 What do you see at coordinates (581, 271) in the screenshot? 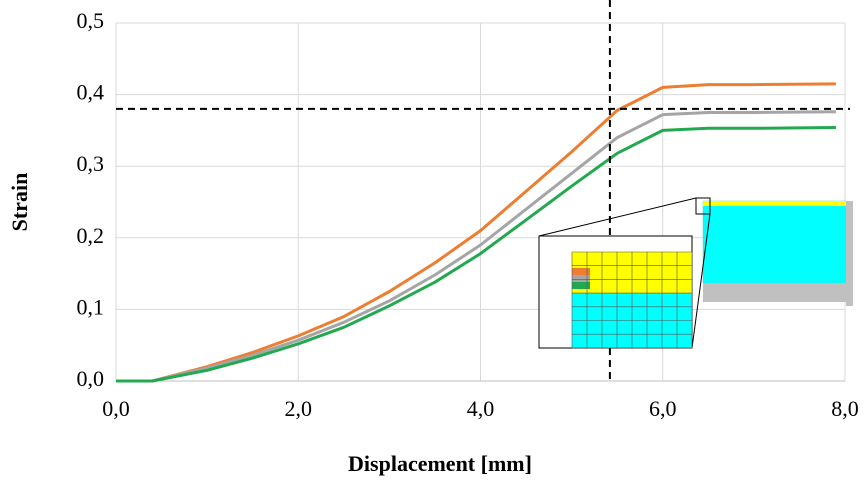
I see `zoom-orange` at bounding box center [581, 271].